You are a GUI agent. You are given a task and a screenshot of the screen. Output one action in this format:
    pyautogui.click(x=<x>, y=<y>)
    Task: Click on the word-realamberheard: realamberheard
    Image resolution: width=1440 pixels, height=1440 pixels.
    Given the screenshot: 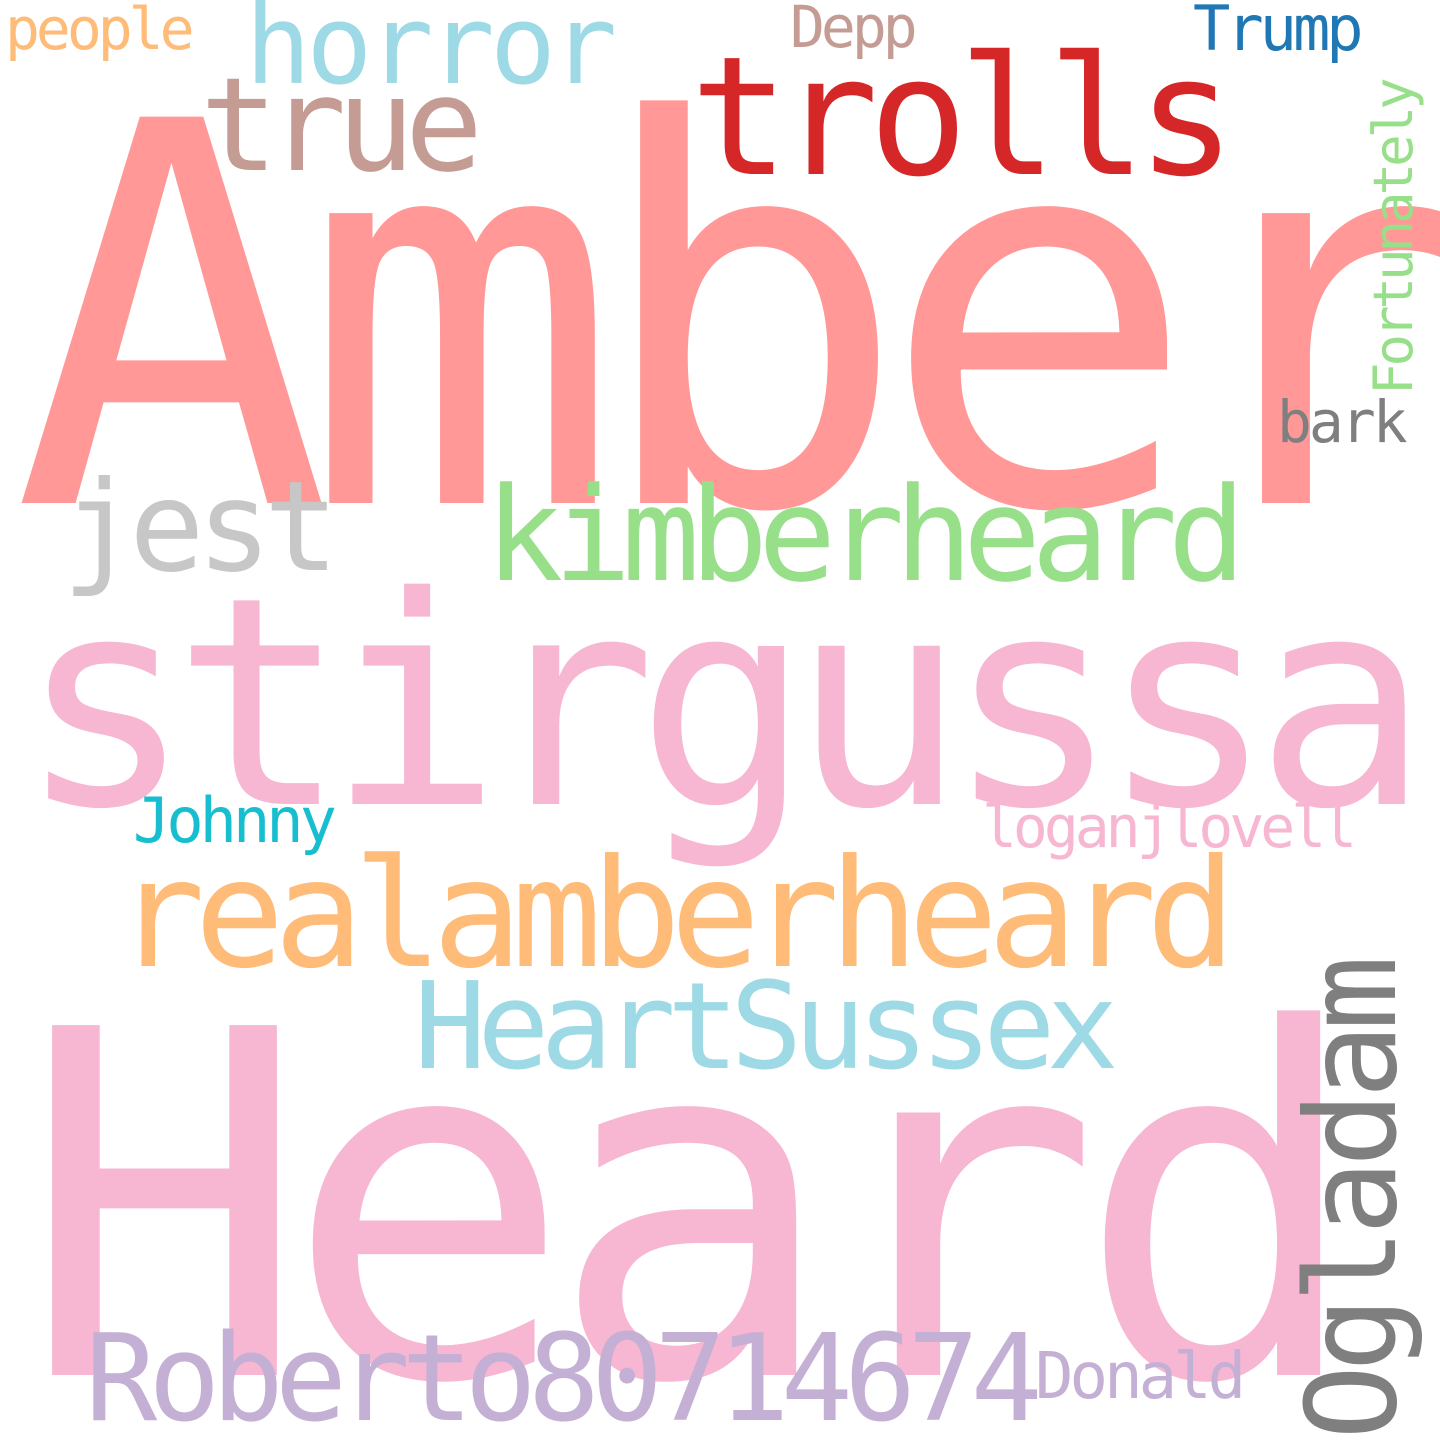 What is the action you would take?
    pyautogui.click(x=675, y=915)
    